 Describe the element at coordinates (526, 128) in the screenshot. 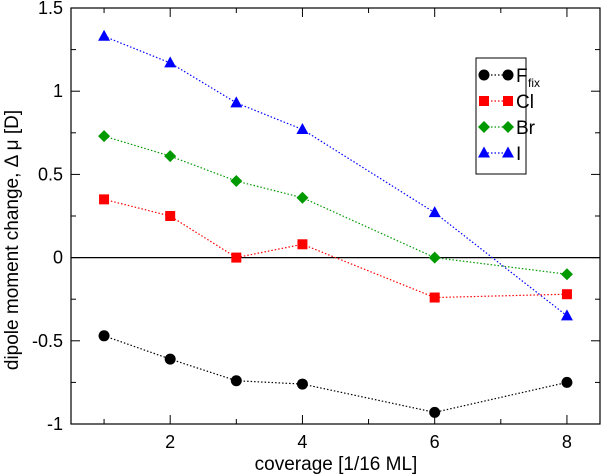

I see `legend-label-br: Br` at that location.